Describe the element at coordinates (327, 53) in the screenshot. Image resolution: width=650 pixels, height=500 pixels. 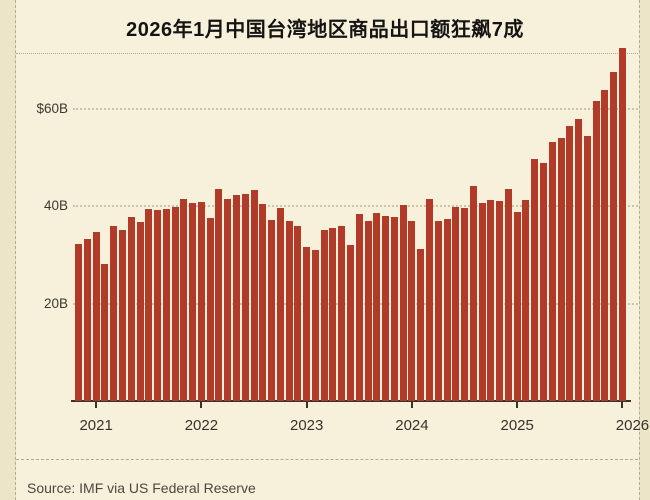
I see `title-separator-rule` at that location.